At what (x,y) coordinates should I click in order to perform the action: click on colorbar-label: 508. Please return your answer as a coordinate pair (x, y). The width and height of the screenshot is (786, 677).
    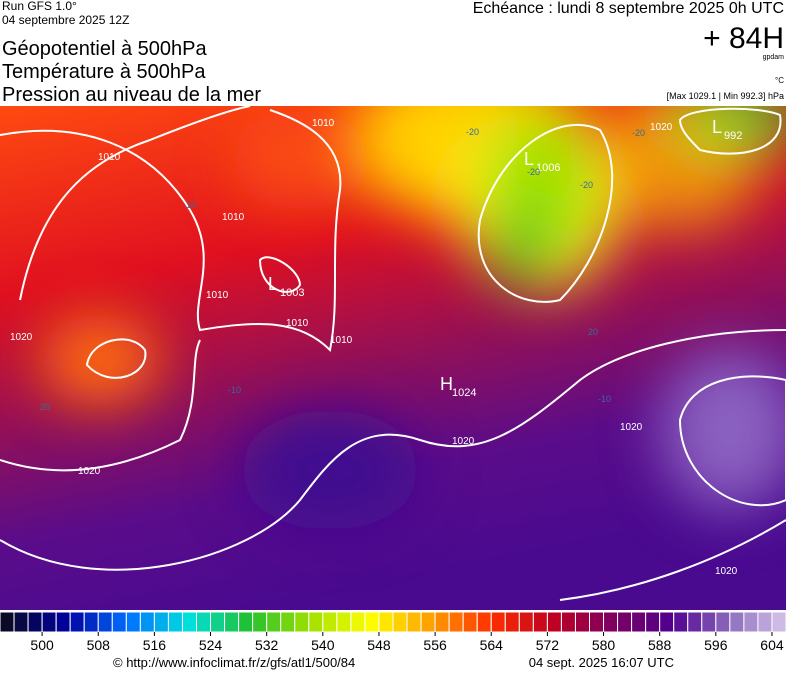
    Looking at the image, I should click on (99, 645).